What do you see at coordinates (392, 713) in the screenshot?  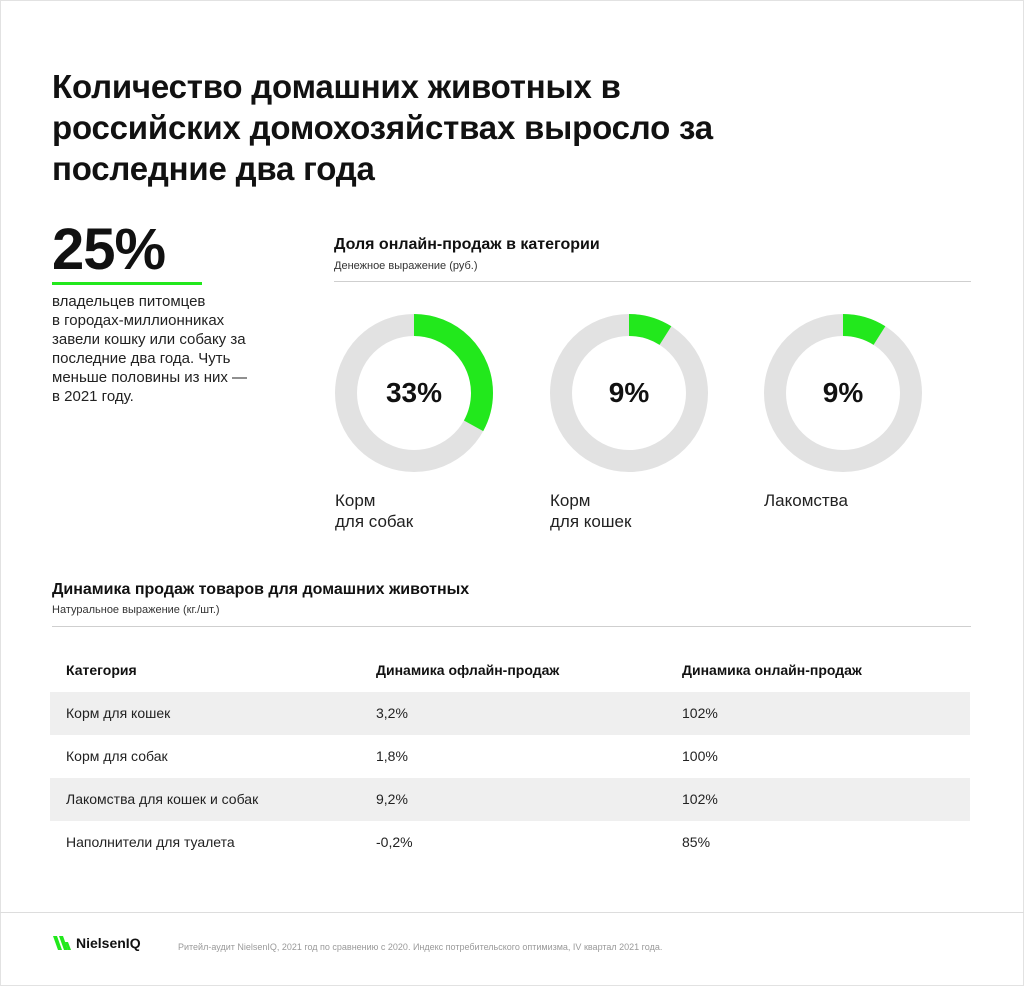 I see `offline-cell: 3,2%` at bounding box center [392, 713].